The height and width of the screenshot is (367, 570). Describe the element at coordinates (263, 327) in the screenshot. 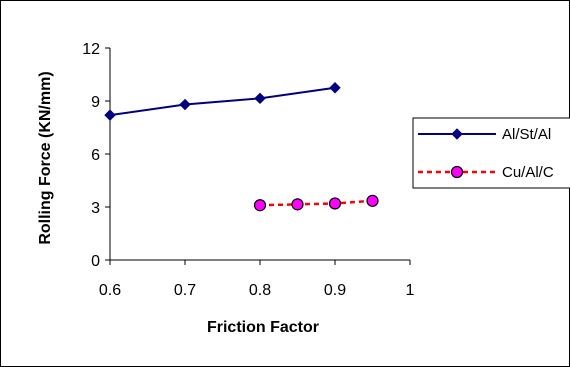

I see `x-axis-label: Friction Factor` at that location.